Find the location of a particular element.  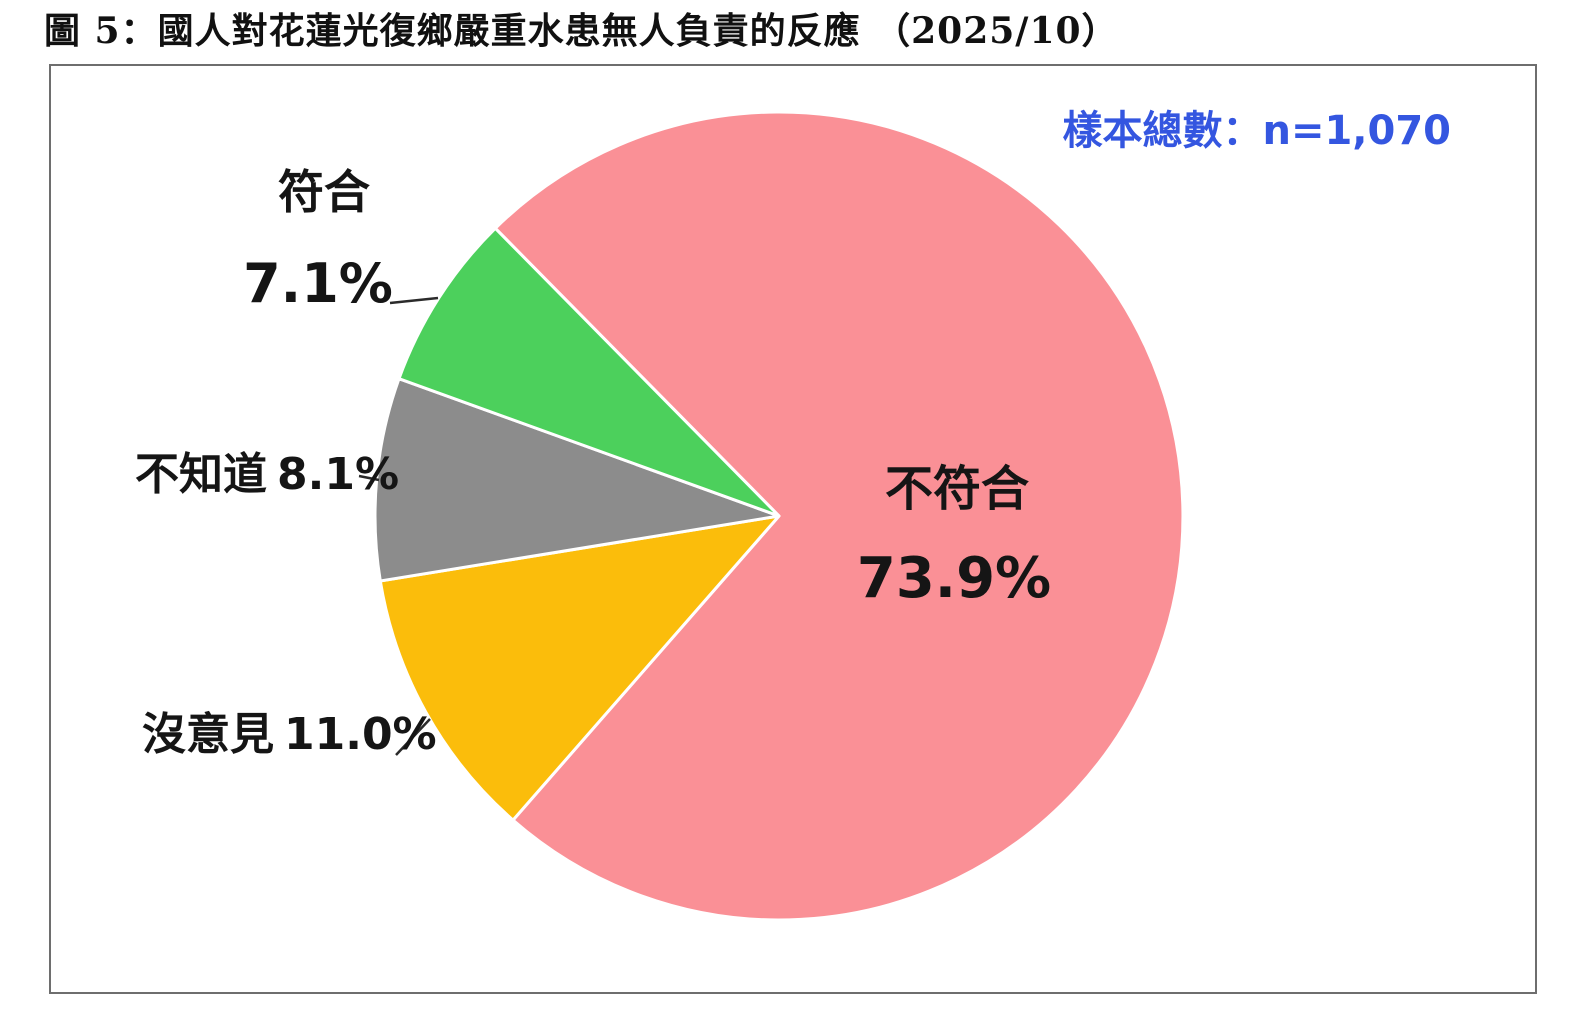

sample-size-note: 樣本總數：n=1,070 is located at coordinates (1256, 131).